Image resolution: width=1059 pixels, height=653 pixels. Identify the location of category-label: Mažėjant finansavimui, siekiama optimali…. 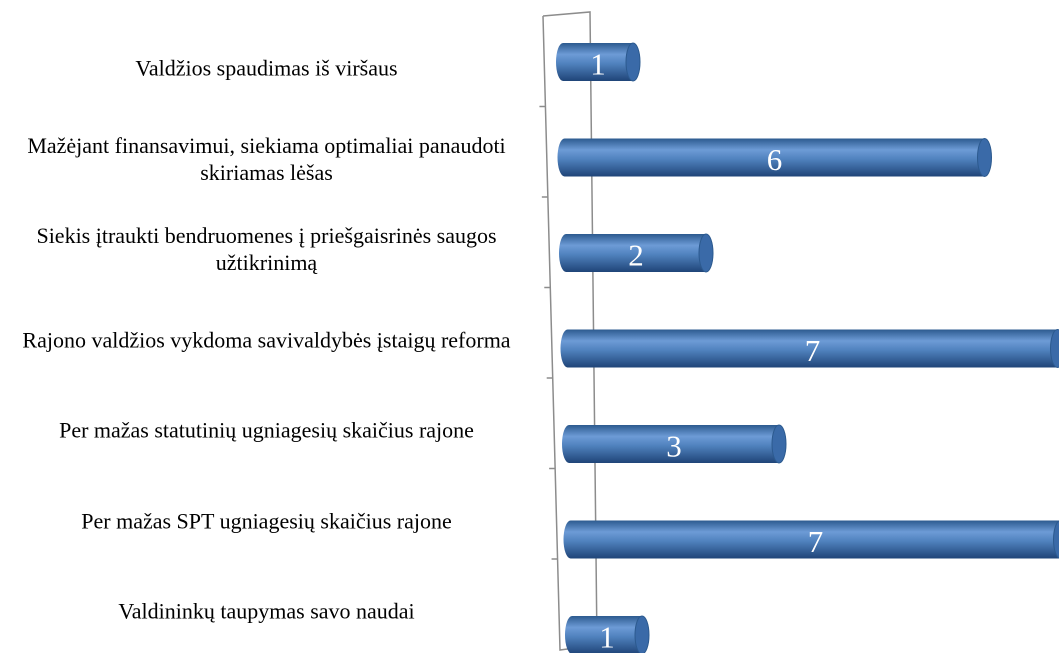
(266, 158).